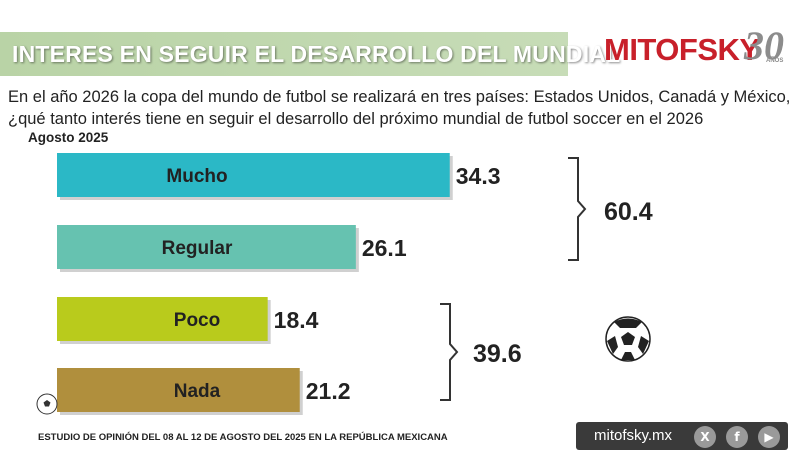 The image size is (800, 450). I want to click on logo-anniversary-sub: AÑOS, so click(775, 61).